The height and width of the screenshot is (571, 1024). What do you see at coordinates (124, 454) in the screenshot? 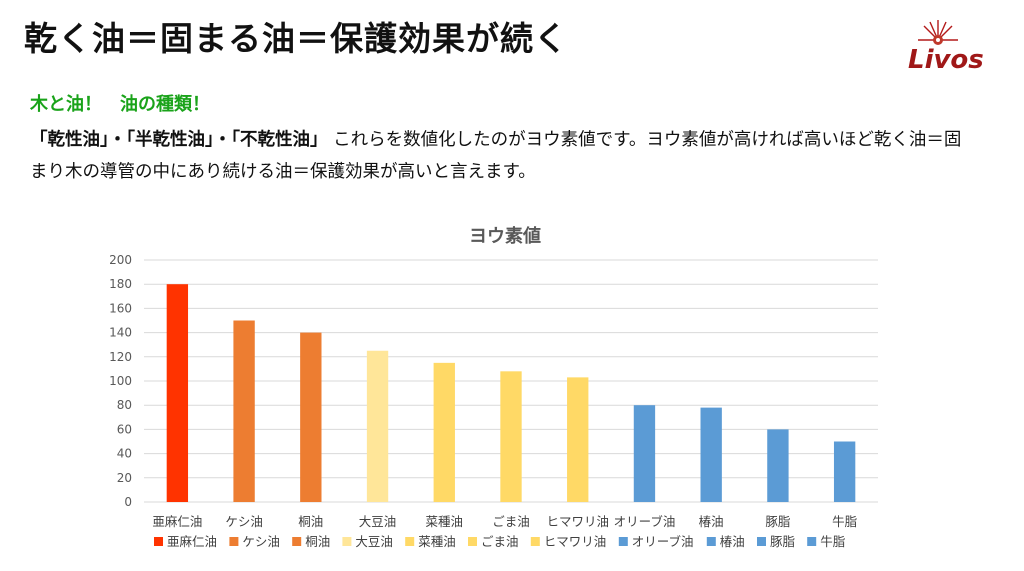
I see `y-tick-label: 40` at bounding box center [124, 454].